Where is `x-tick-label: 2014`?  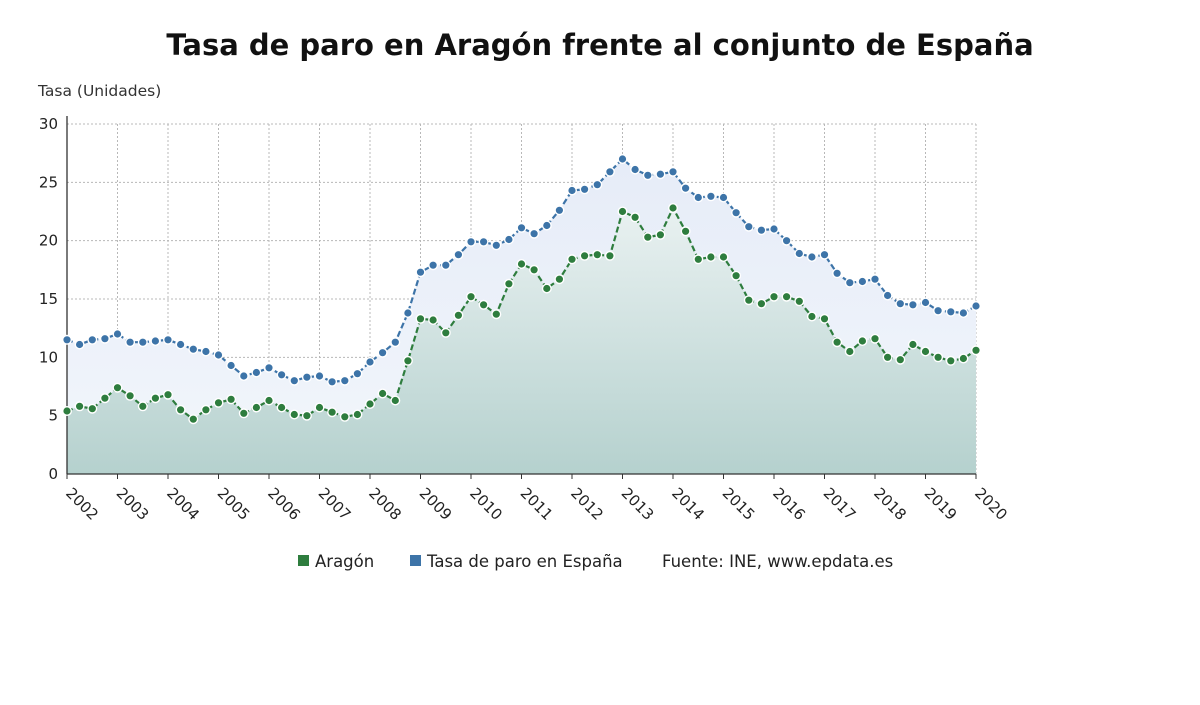 x-tick-label: 2014 is located at coordinates (688, 504).